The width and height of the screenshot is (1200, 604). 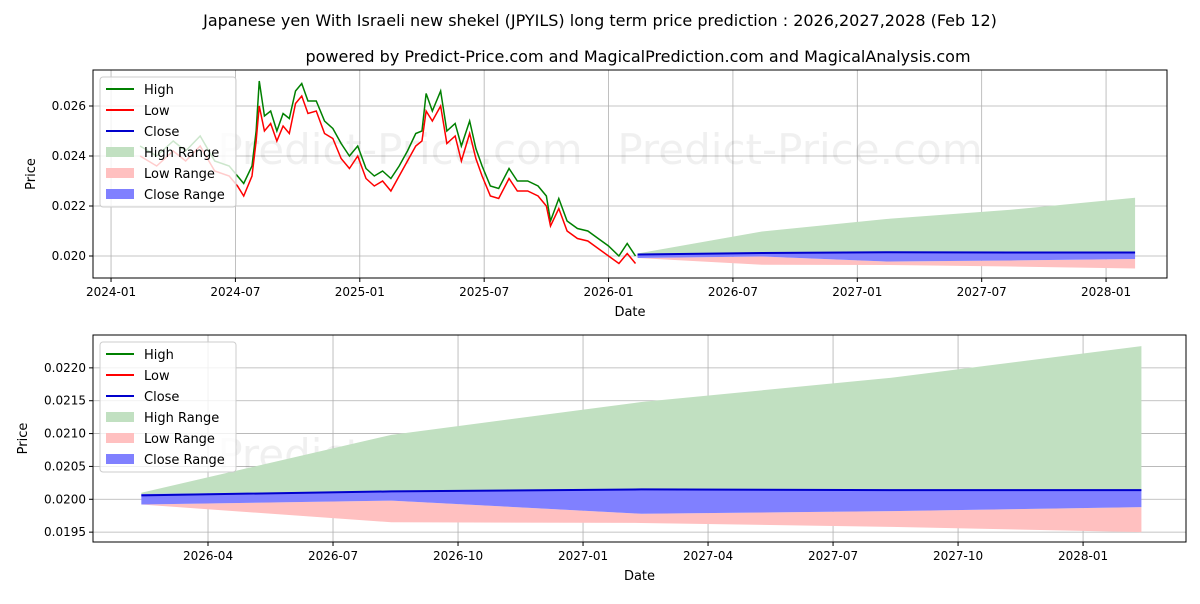 I want to click on x-tick-label: 2026-04, so click(x=208, y=556).